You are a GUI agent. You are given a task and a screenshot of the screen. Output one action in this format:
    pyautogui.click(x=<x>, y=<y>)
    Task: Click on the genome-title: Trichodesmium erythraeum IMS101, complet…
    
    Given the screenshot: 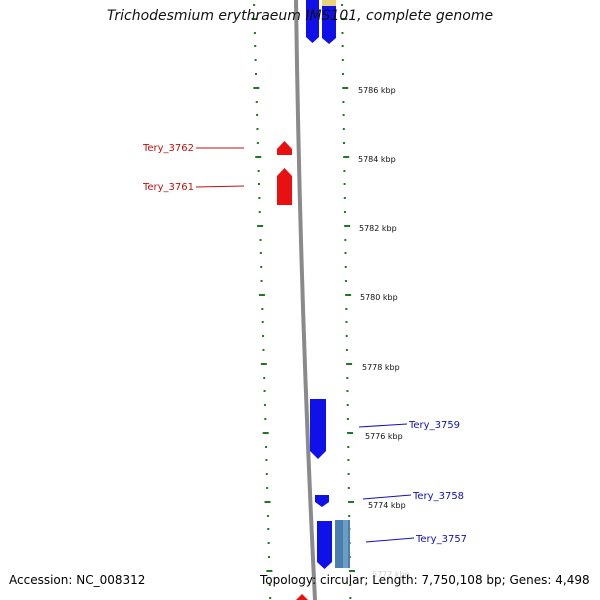 What is the action you would take?
    pyautogui.click(x=300, y=16)
    